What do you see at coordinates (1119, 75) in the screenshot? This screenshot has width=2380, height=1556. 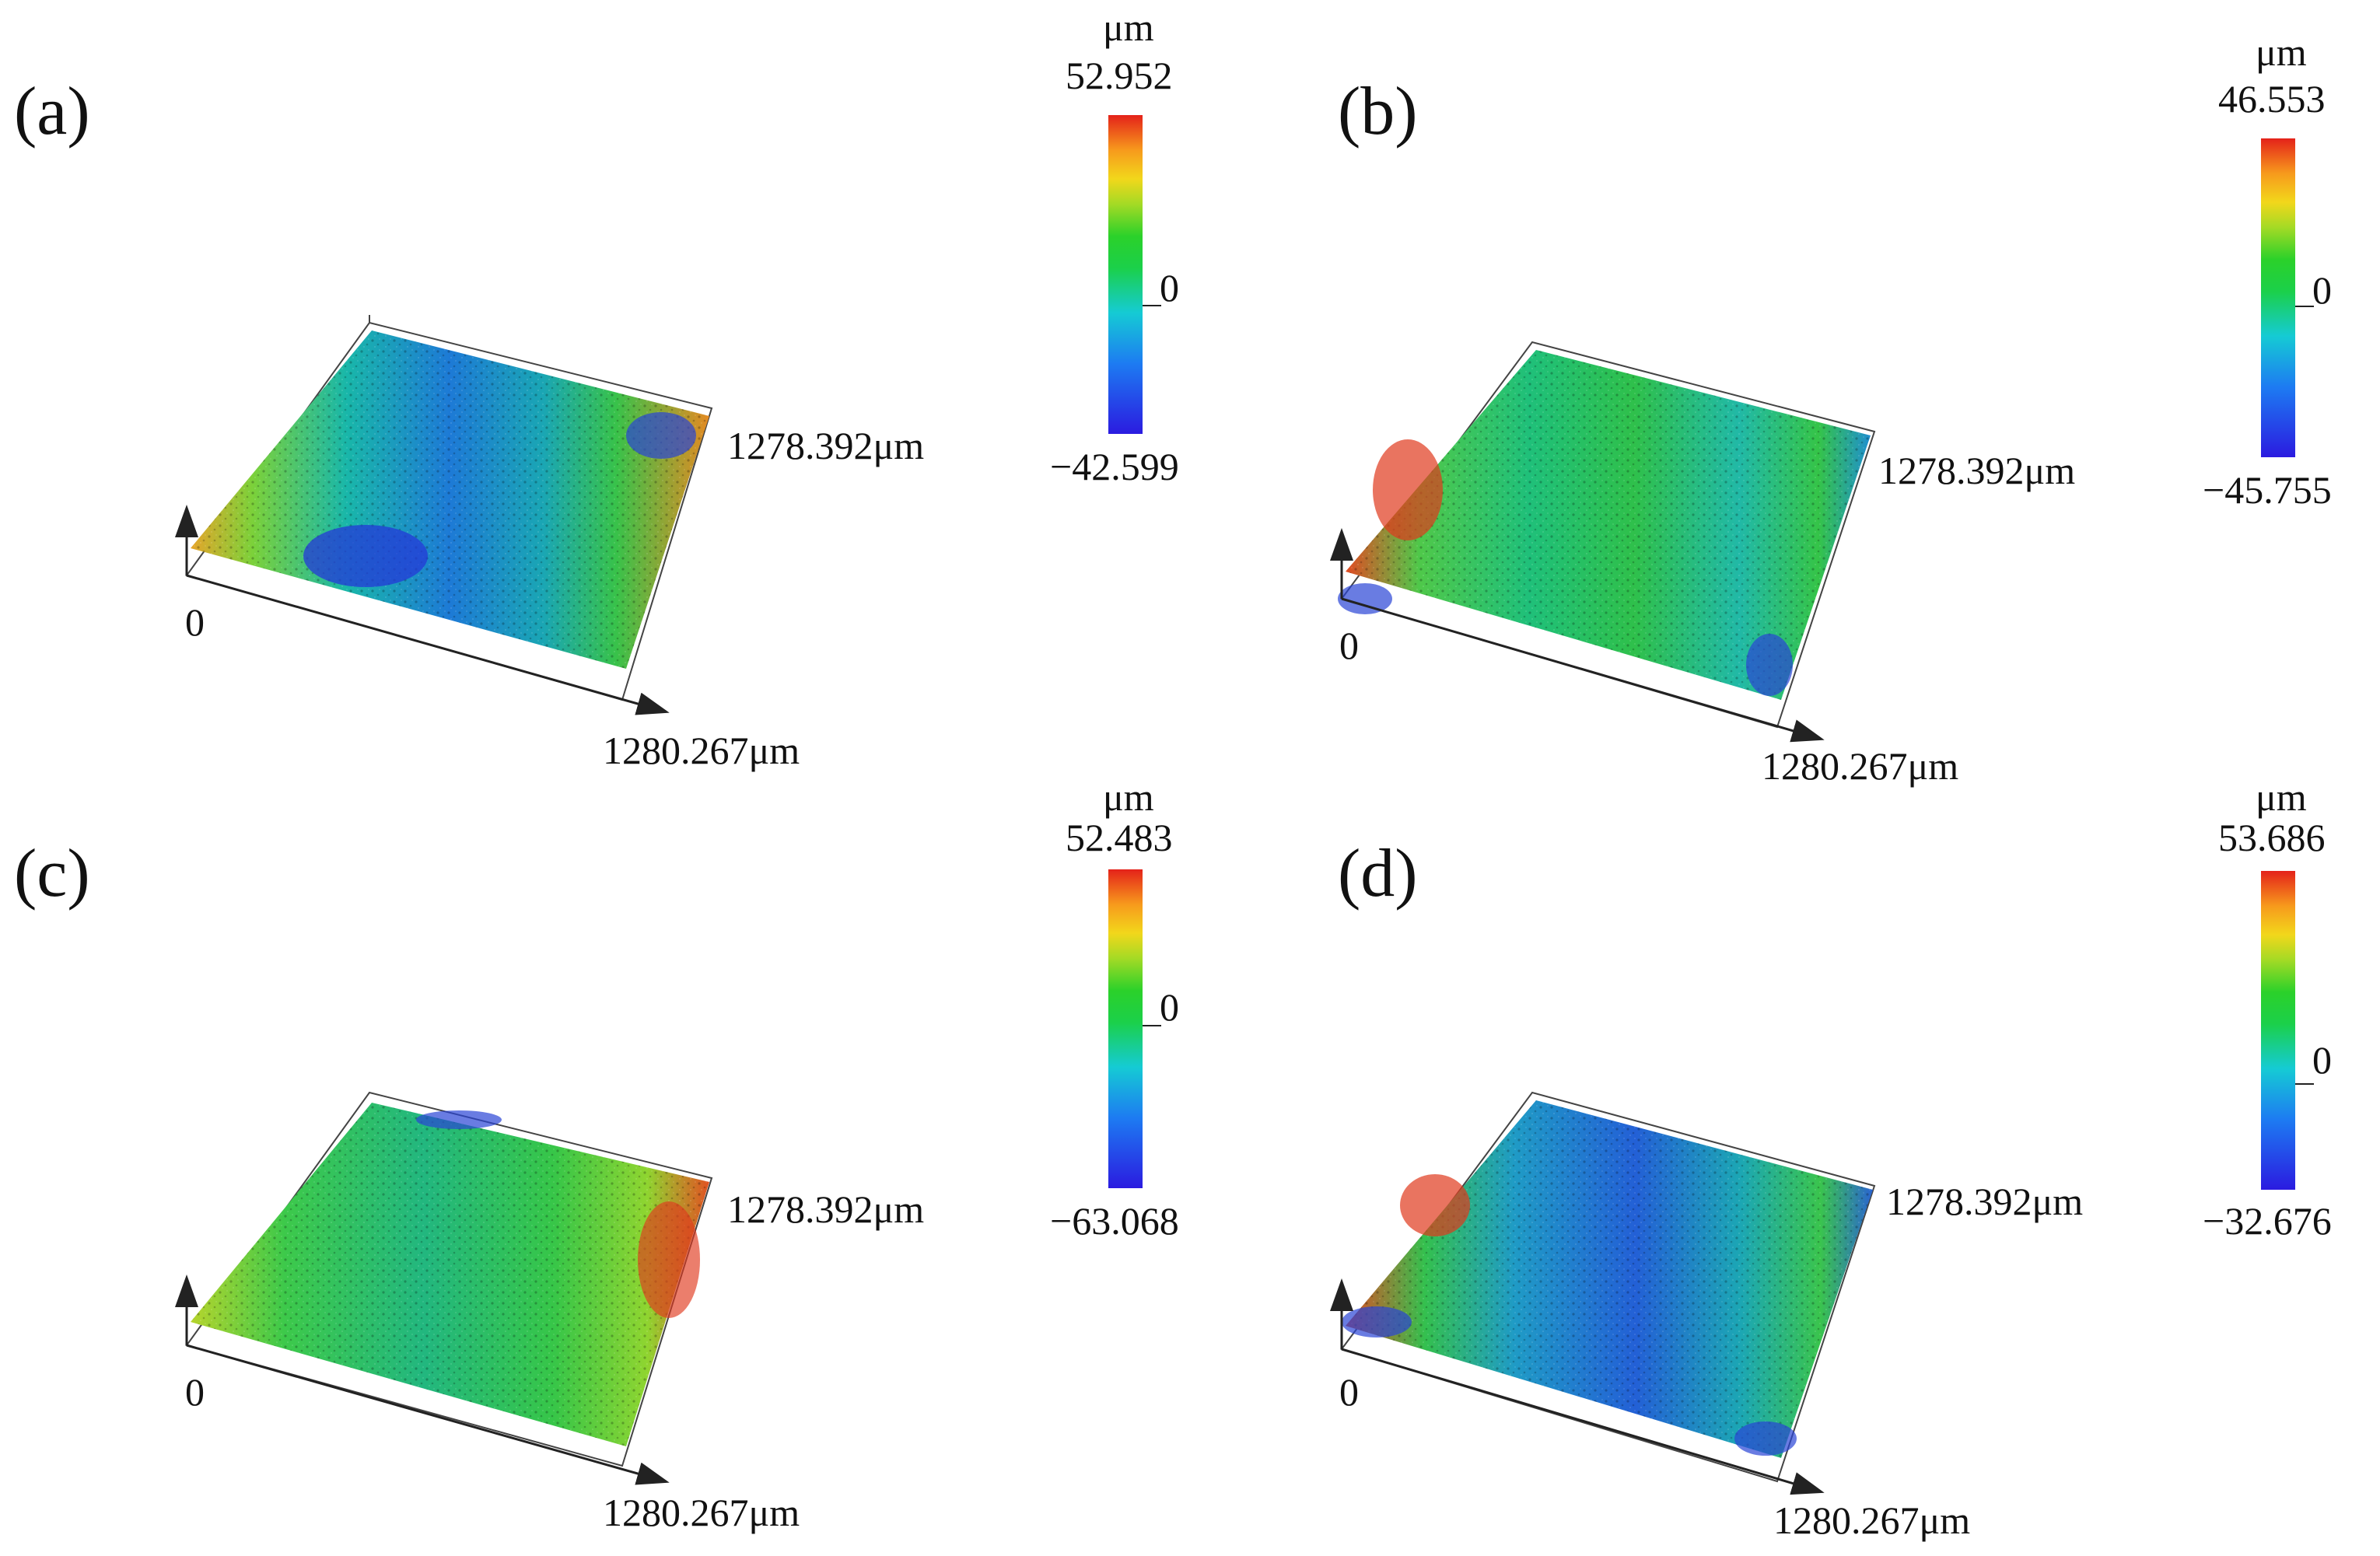 I see `scale-max: 52.952` at bounding box center [1119, 75].